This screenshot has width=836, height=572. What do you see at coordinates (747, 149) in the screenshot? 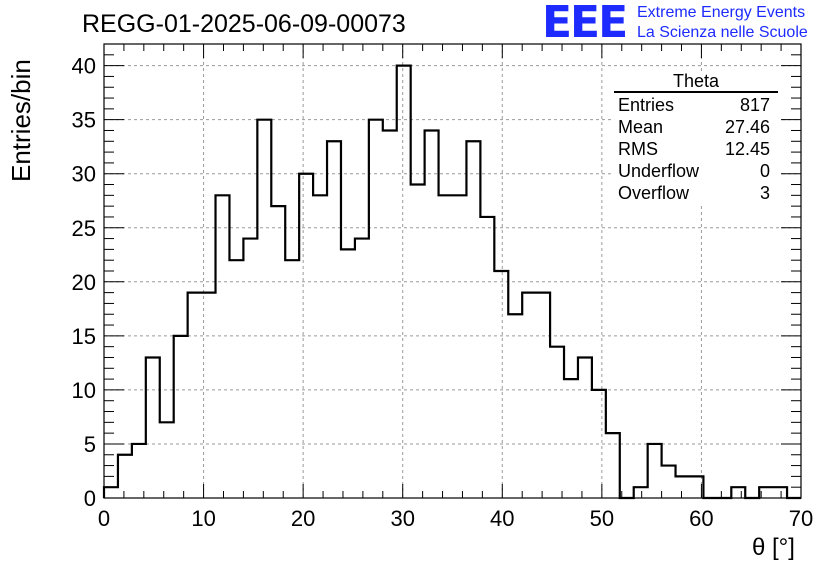
I see `stats-value: 12.45` at bounding box center [747, 149].